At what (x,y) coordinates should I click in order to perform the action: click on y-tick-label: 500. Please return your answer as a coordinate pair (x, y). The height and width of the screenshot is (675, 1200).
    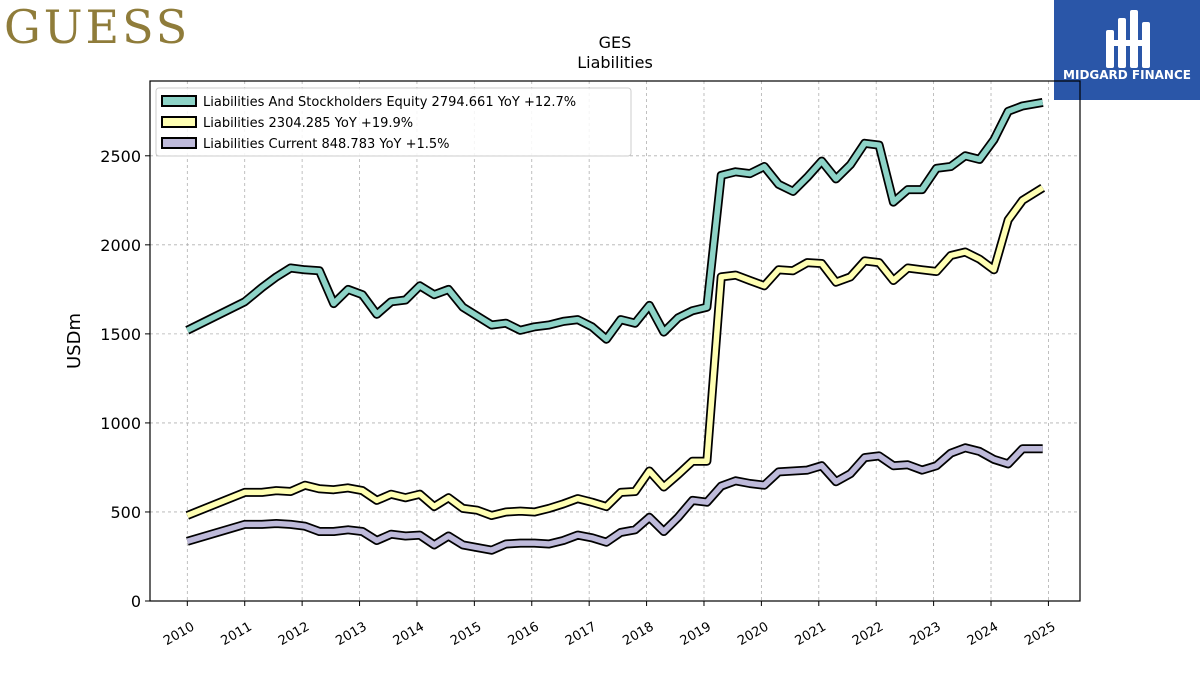
    Looking at the image, I should click on (125, 512).